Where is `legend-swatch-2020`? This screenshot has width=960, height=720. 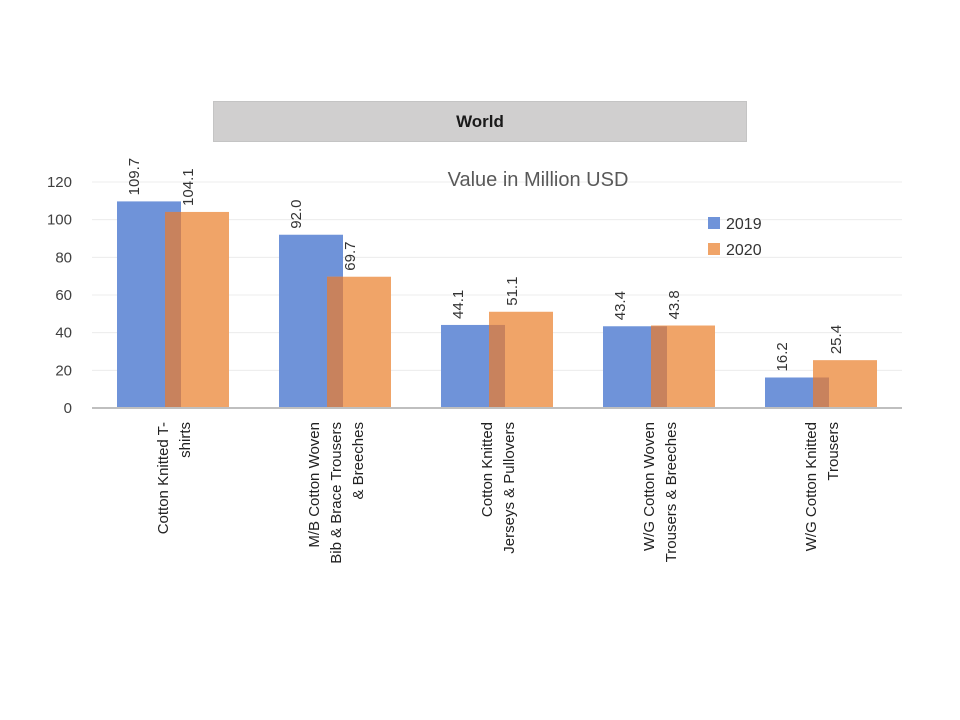
legend-swatch-2020 is located at coordinates (714, 249).